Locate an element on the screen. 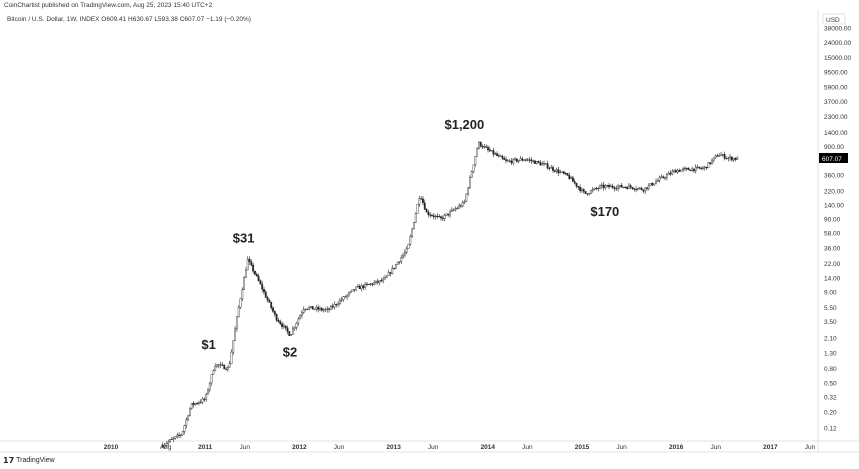  x-tick-label: 2012 is located at coordinates (299, 447).